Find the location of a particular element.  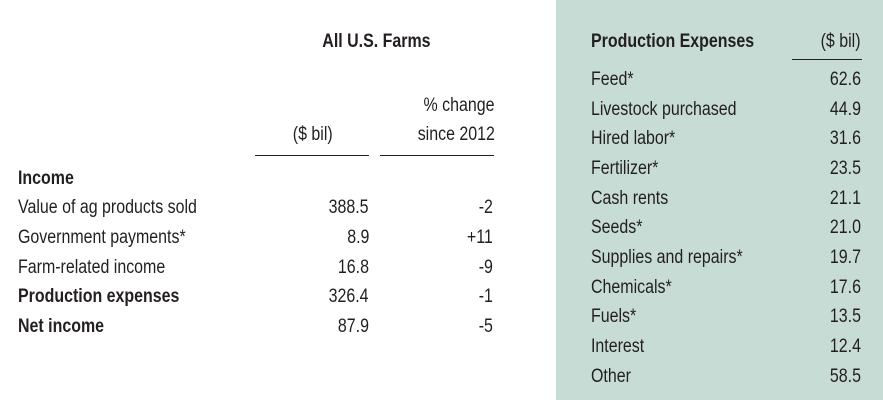

farm-row-value: 16.8 is located at coordinates (353, 267).